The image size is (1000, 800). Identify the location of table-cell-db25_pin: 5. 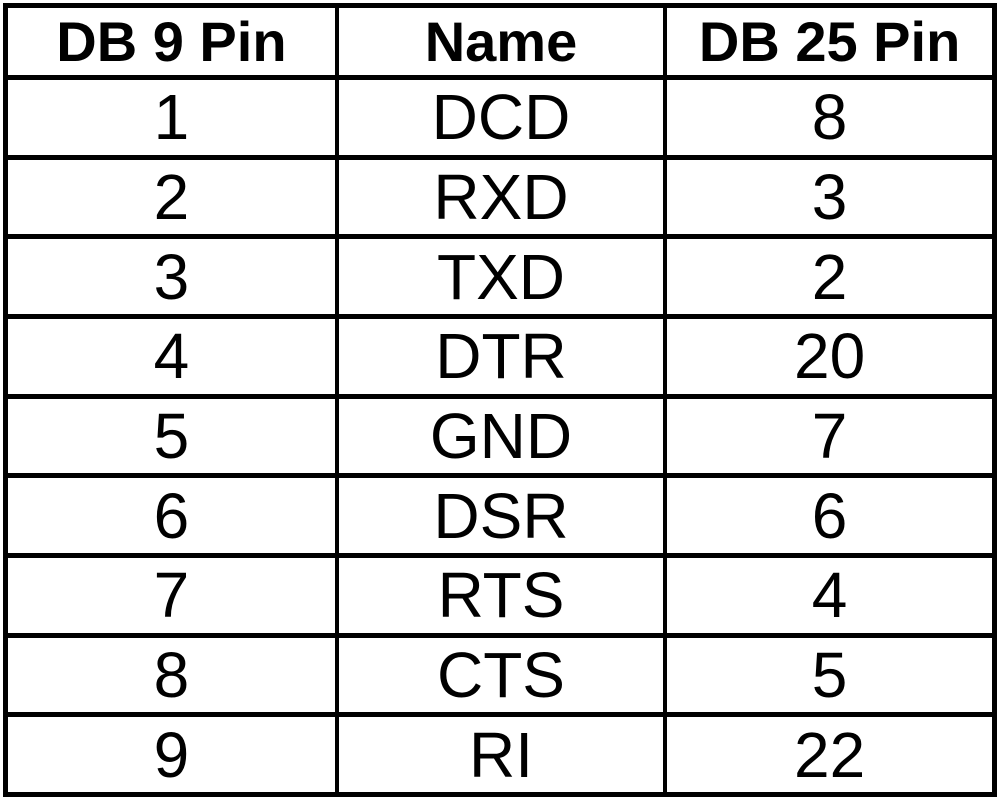
(830, 675).